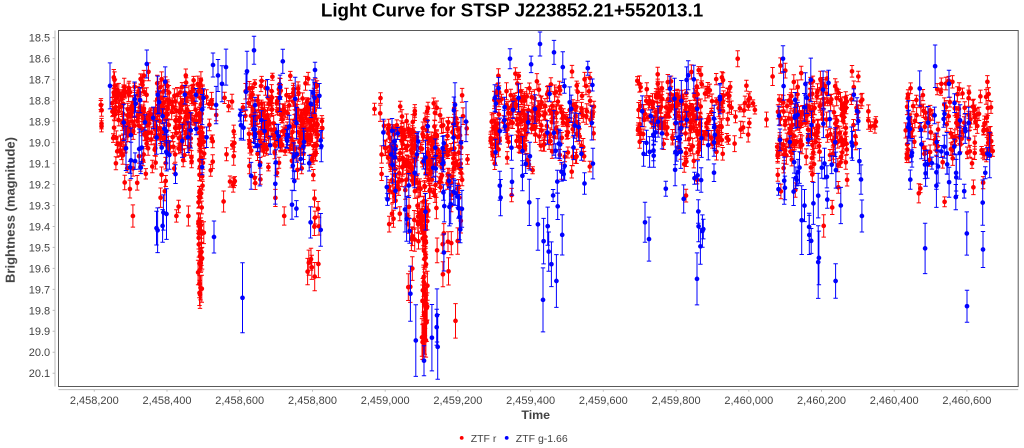 The height and width of the screenshot is (448, 1024). Describe the element at coordinates (39, 165) in the screenshot. I see `svg-text: 19.1` at that location.